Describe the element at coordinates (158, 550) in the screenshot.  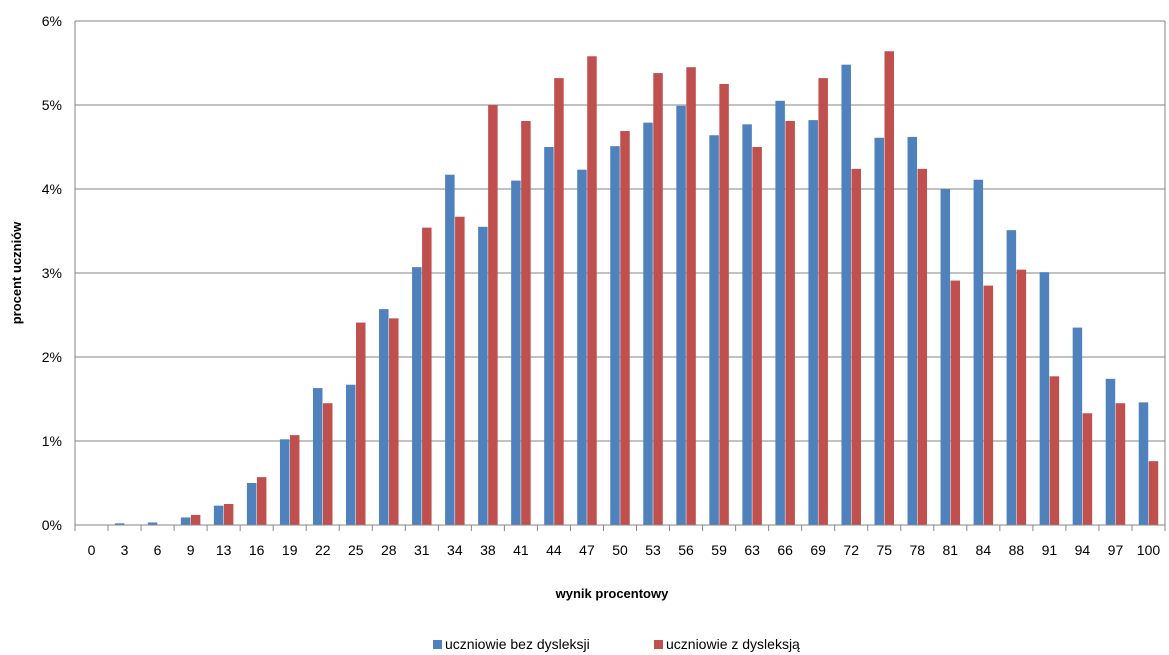
I see `x-tick-label: 6` at that location.